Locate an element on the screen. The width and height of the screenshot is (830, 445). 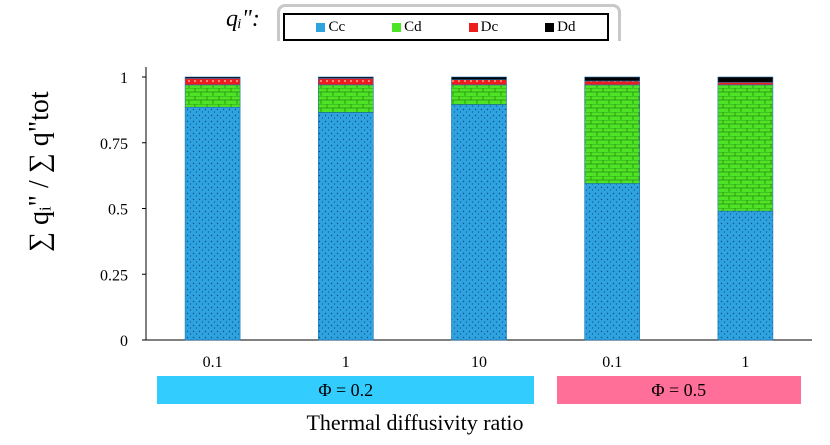
y-tick-label: 0 is located at coordinates (124, 341).